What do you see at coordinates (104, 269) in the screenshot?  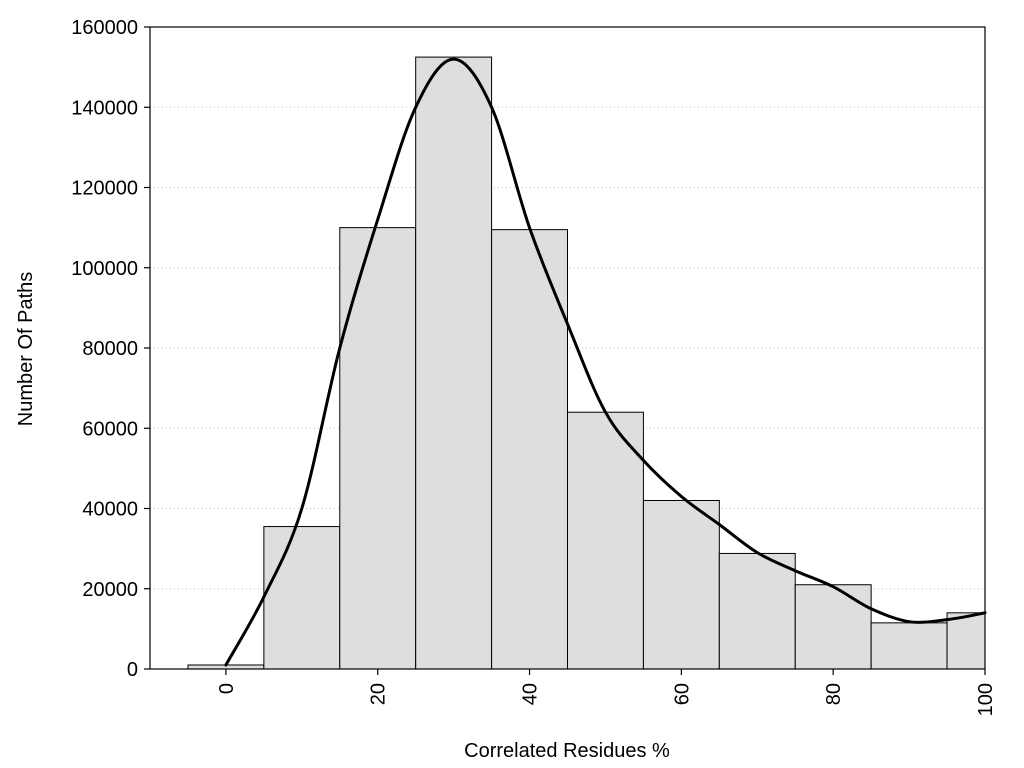 I see `y-tick-label-5: 100000` at bounding box center [104, 269].